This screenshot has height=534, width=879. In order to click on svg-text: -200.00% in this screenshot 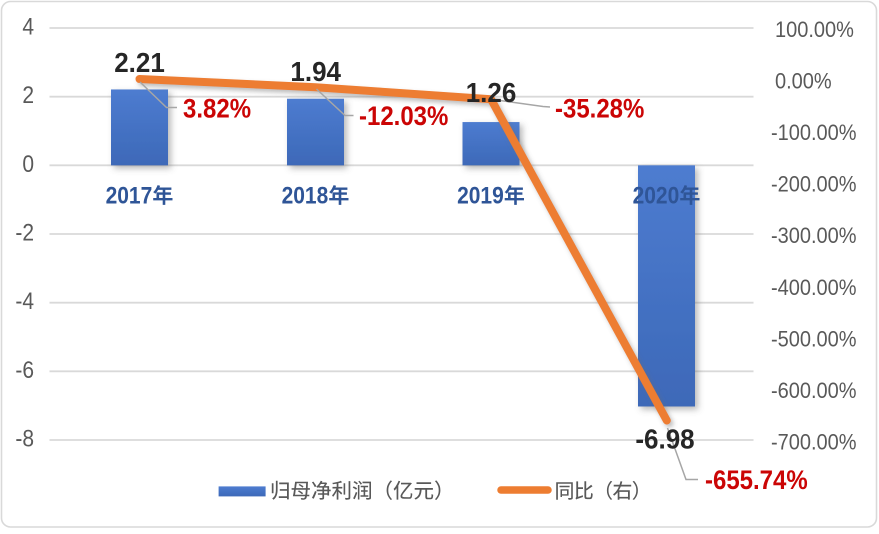, I will do `click(814, 185)`.